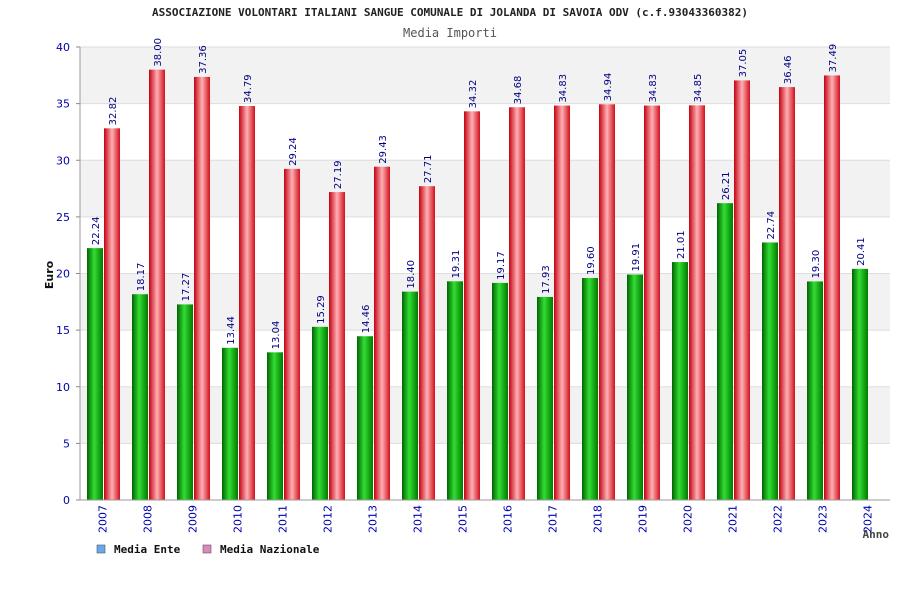 The height and width of the screenshot is (604, 900). What do you see at coordinates (113, 111) in the screenshot?
I see `data-label-media-nazionale-2007: 32.82` at bounding box center [113, 111].